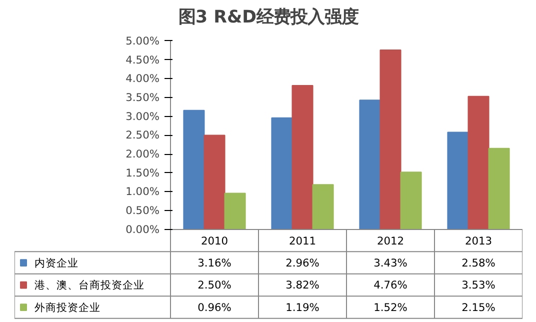 The height and width of the screenshot is (322, 536). Describe the element at coordinates (215, 263) in the screenshot. I see `data-label: 3.16%` at that location.